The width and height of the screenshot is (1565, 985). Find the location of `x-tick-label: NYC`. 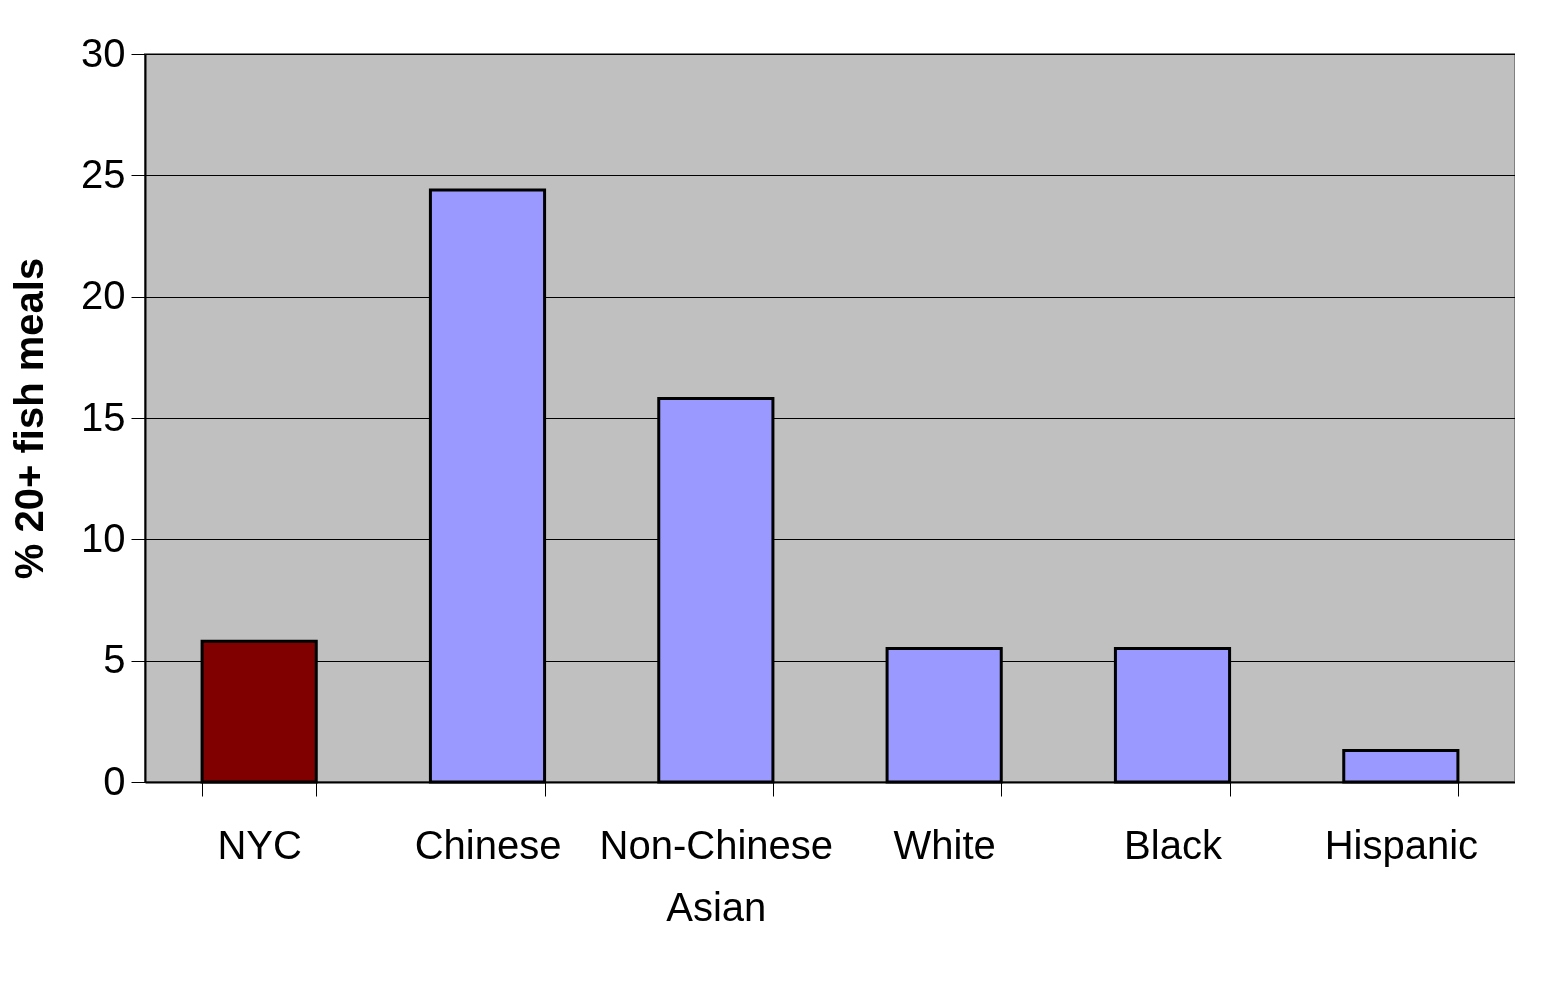

x-tick-label: NYC is located at coordinates (259, 844).